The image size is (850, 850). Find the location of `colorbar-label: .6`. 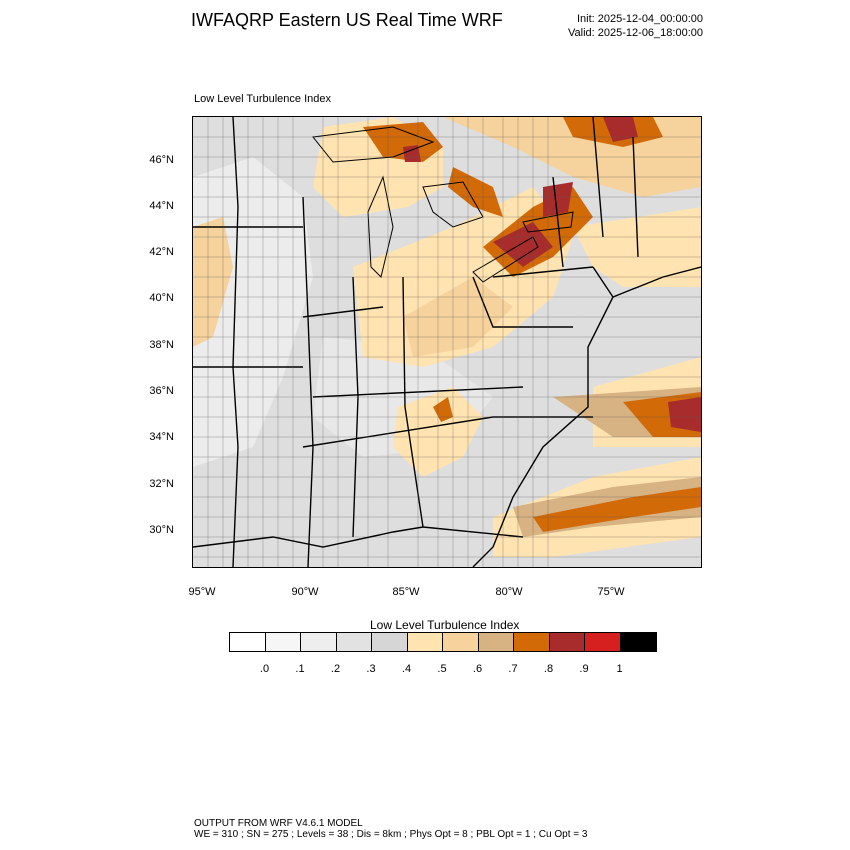

colorbar-label: .6 is located at coordinates (477, 669).